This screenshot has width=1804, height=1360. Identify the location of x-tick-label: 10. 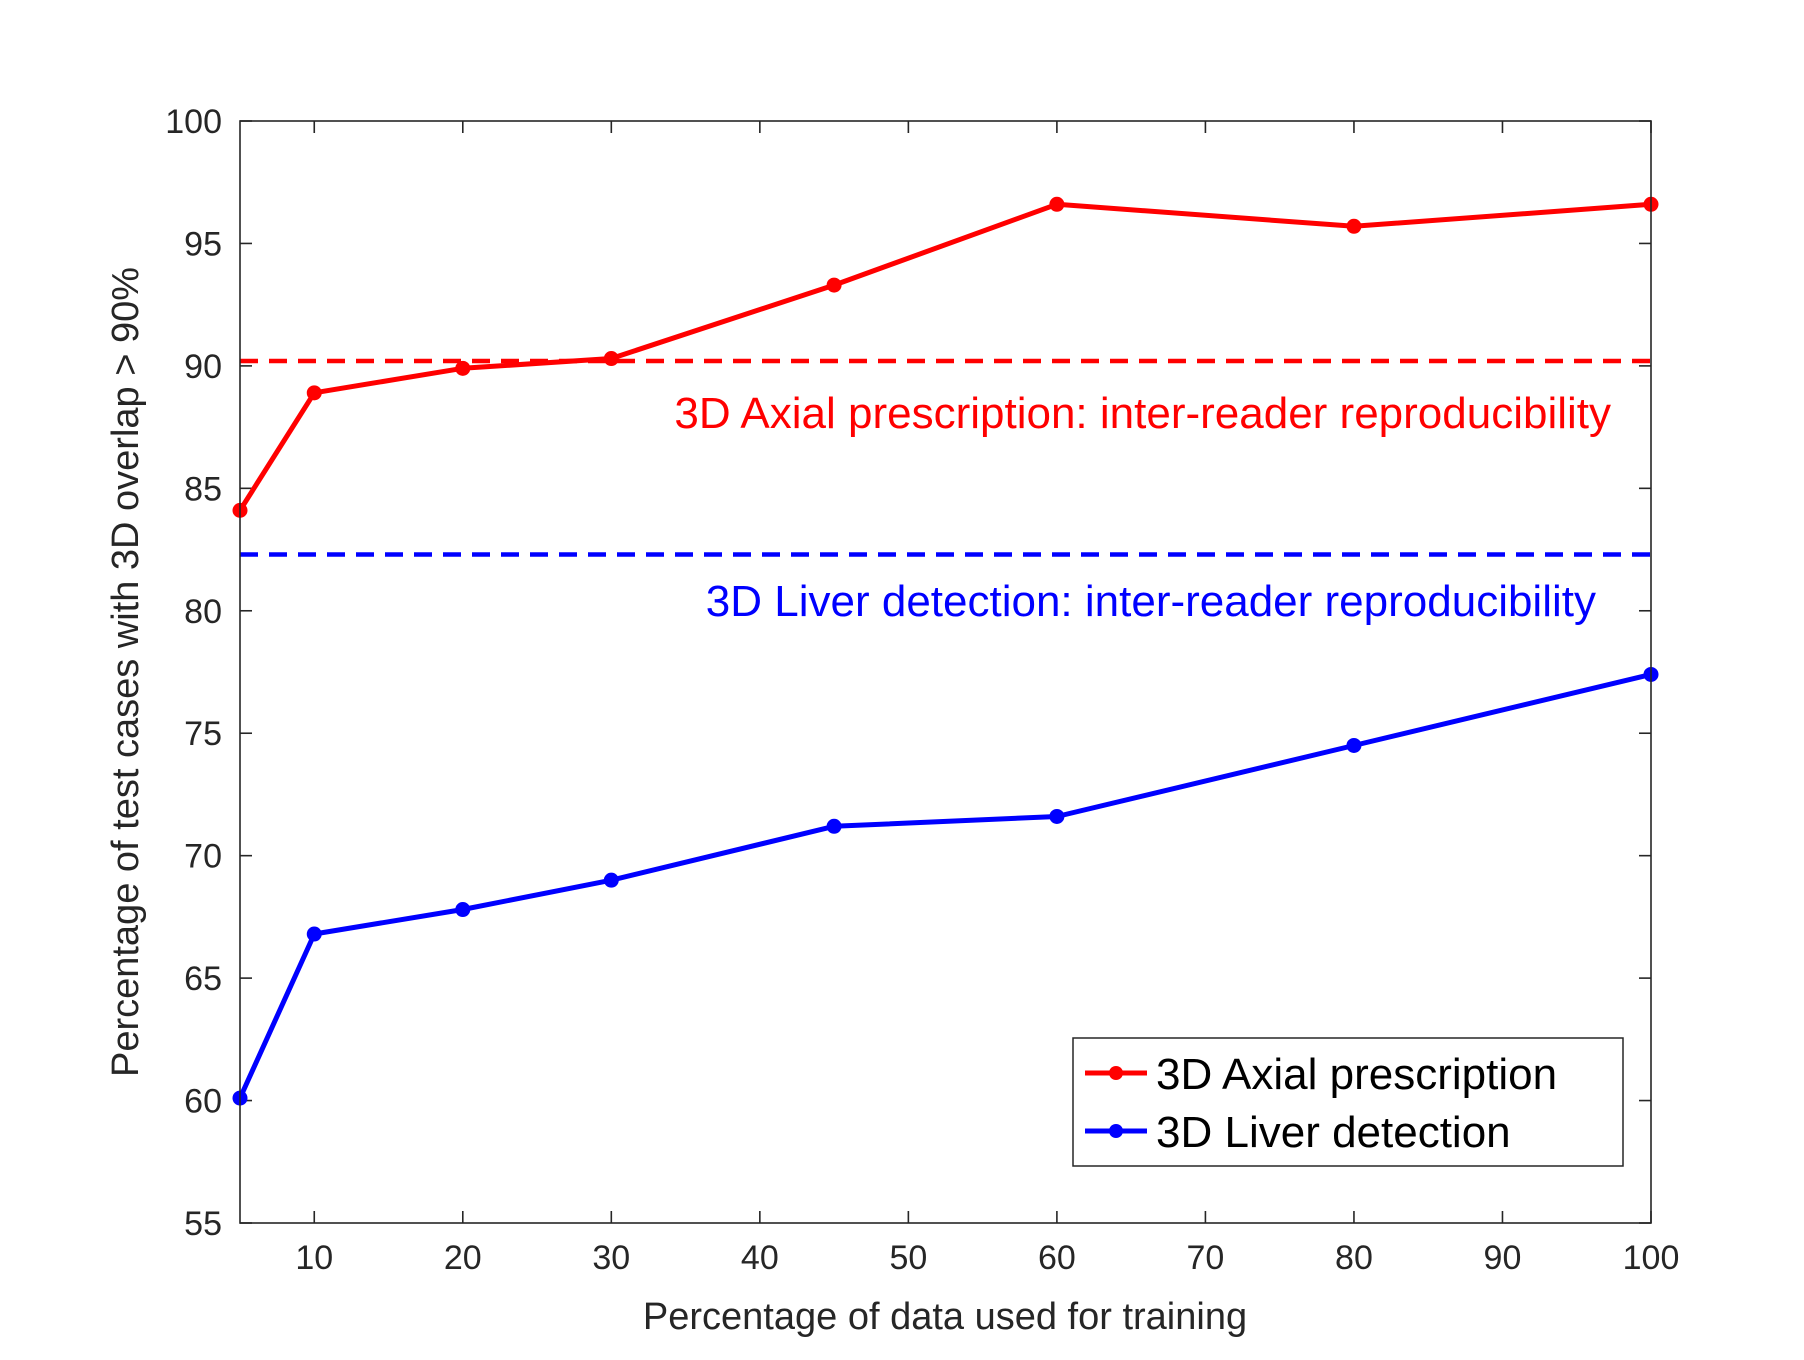
(314, 1258).